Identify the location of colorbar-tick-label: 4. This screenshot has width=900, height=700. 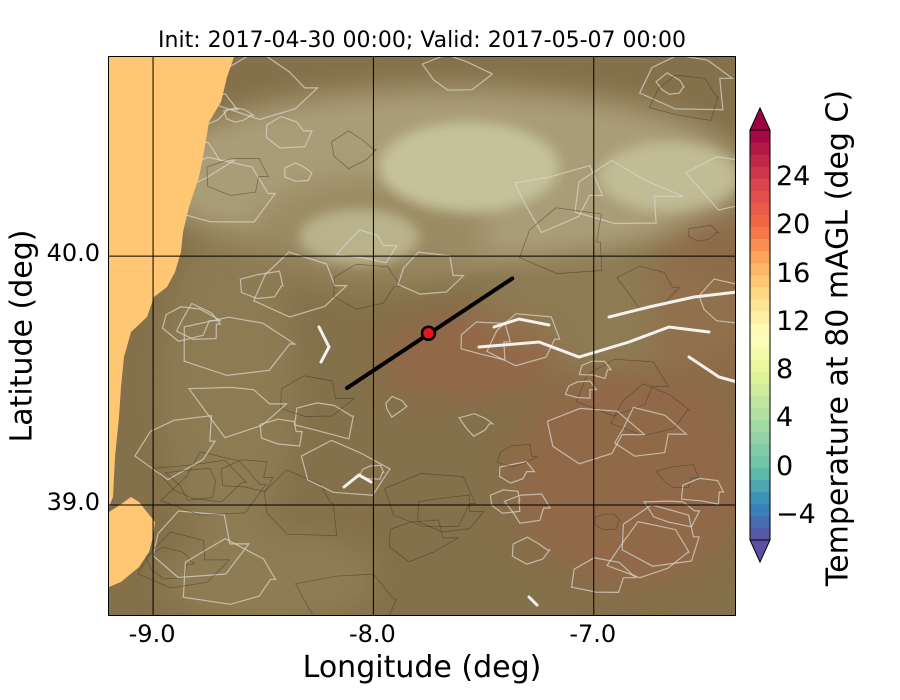
(785, 418).